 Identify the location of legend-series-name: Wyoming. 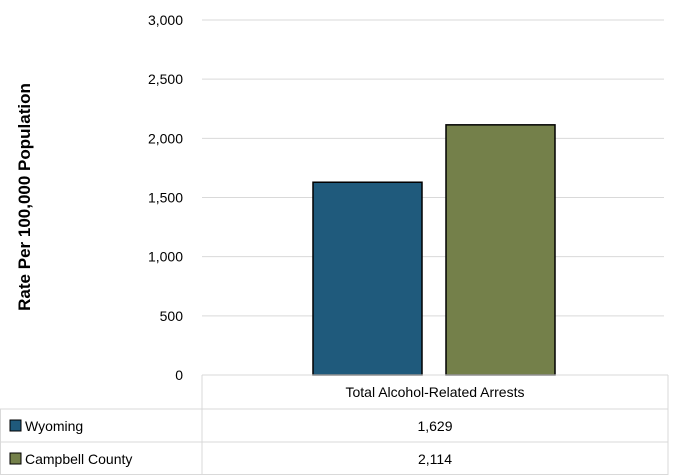
(54, 426).